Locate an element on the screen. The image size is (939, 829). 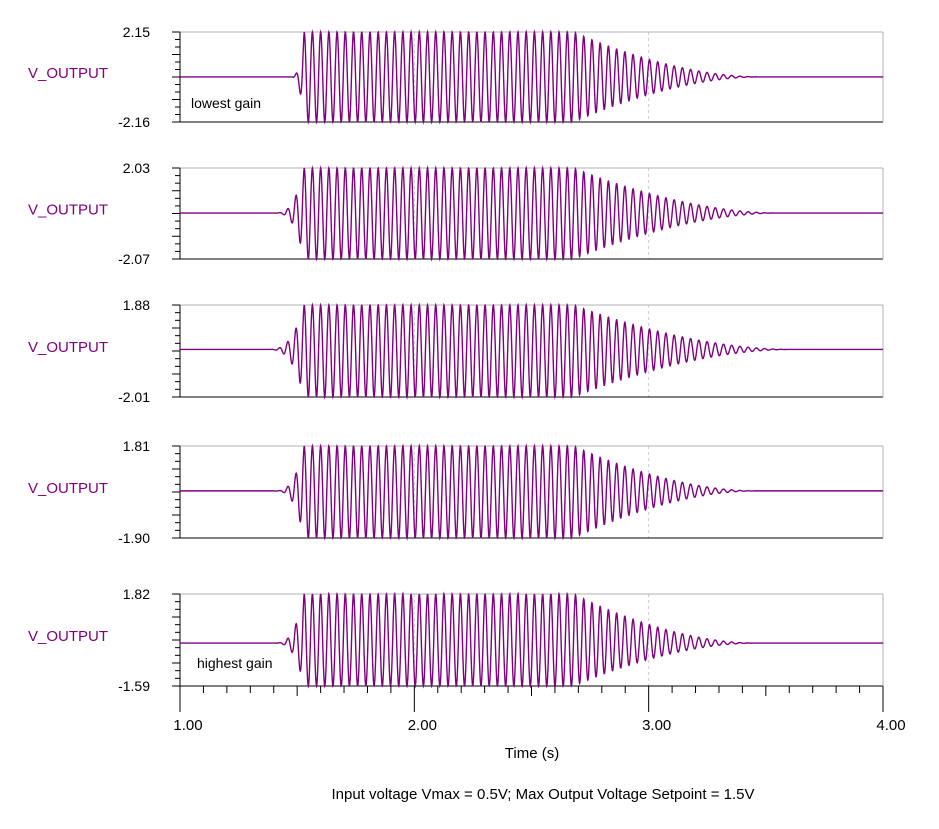
y-min-label: -2.07 is located at coordinates (134, 259).